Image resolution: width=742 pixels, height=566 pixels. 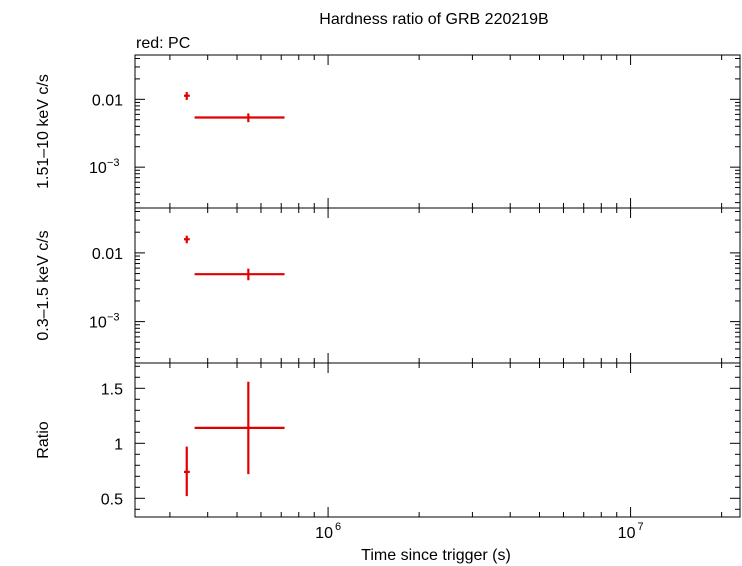 What do you see at coordinates (43, 131) in the screenshot?
I see `y-axis-label: 1.51–10 keV c/s` at bounding box center [43, 131].